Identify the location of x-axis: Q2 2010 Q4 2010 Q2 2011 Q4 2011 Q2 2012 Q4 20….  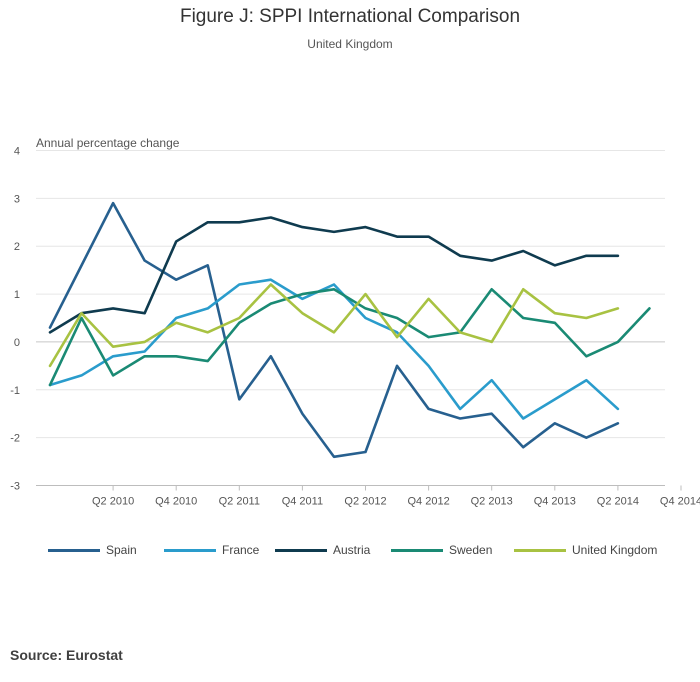
(368, 496).